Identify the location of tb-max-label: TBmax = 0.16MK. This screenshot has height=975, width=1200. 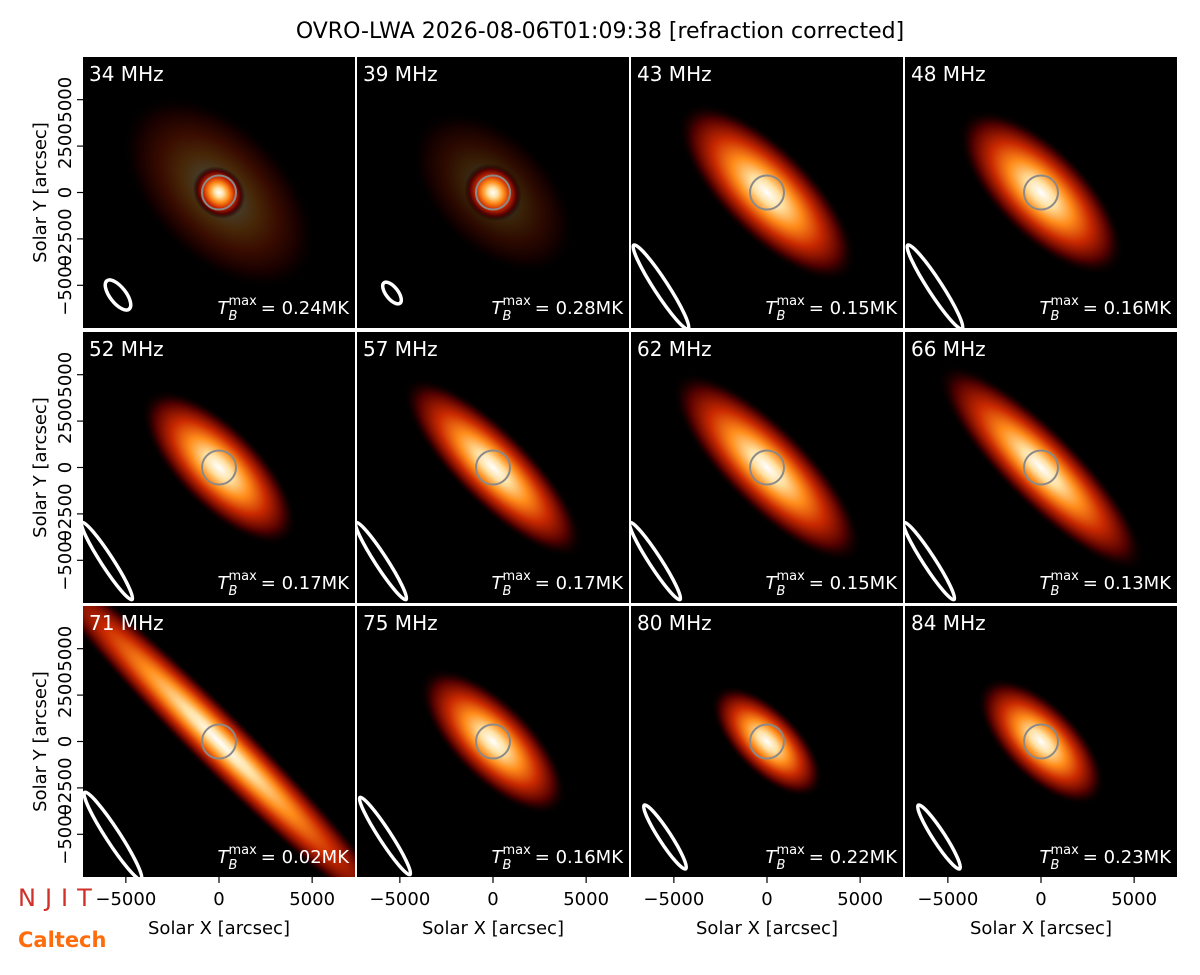
(558, 858).